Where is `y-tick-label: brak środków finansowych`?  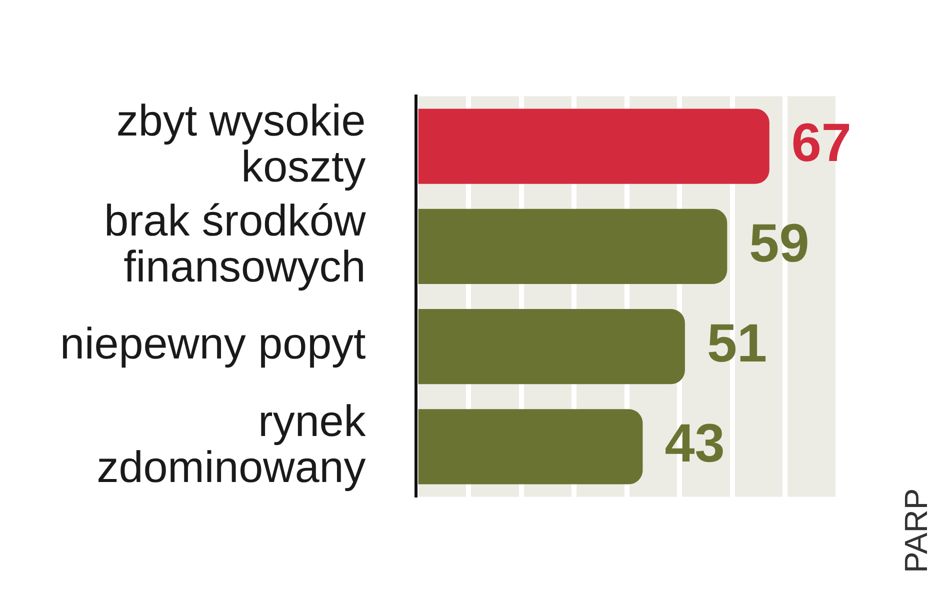 y-tick-label: brak środków finansowych is located at coordinates (235, 244).